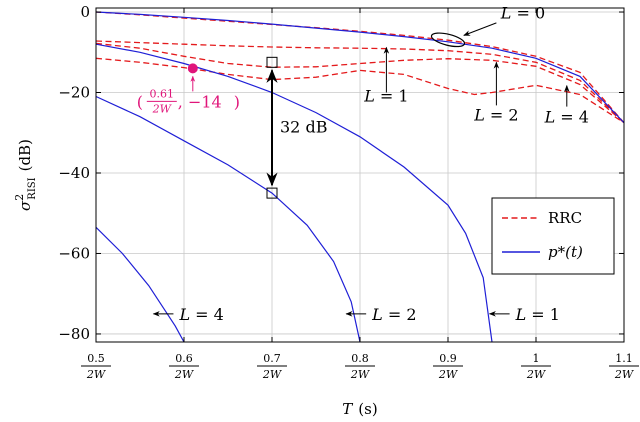 Image resolution: width=640 pixels, height=422 pixels. What do you see at coordinates (537, 314) in the screenshot?
I see `label-pstar-L1: L = 1` at bounding box center [537, 314].